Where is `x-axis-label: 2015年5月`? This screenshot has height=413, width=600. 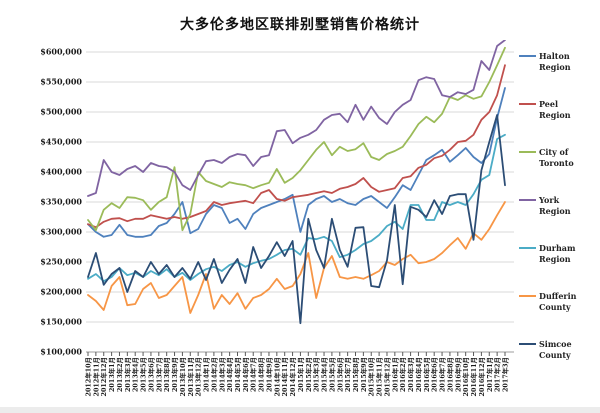 x-axis-label: 2015年5月 is located at coordinates (331, 374).